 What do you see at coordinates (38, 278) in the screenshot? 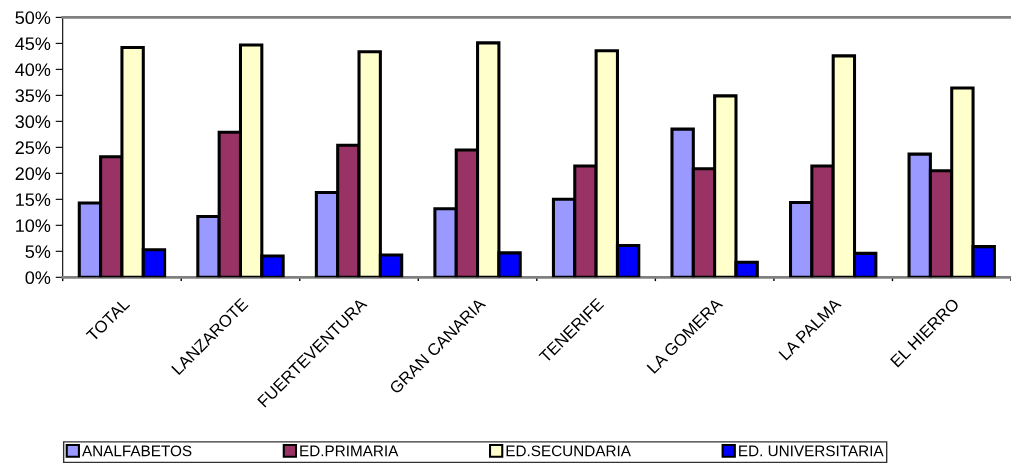
I see `y-tick-label: 0%` at bounding box center [38, 278].